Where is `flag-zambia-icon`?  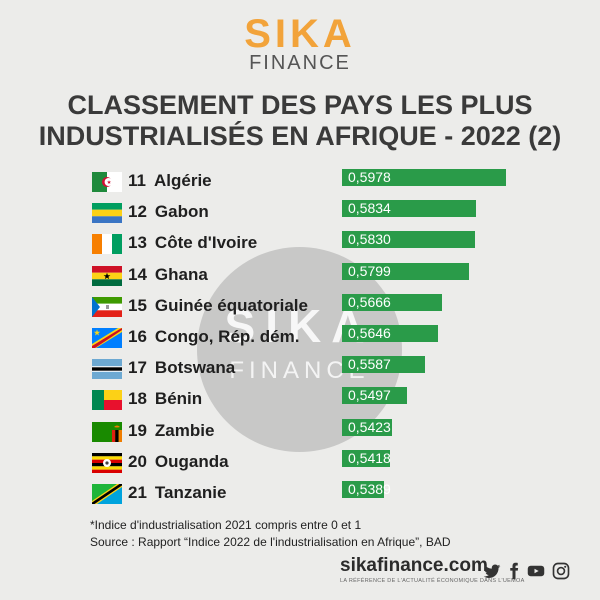 flag-zambia-icon is located at coordinates (107, 431).